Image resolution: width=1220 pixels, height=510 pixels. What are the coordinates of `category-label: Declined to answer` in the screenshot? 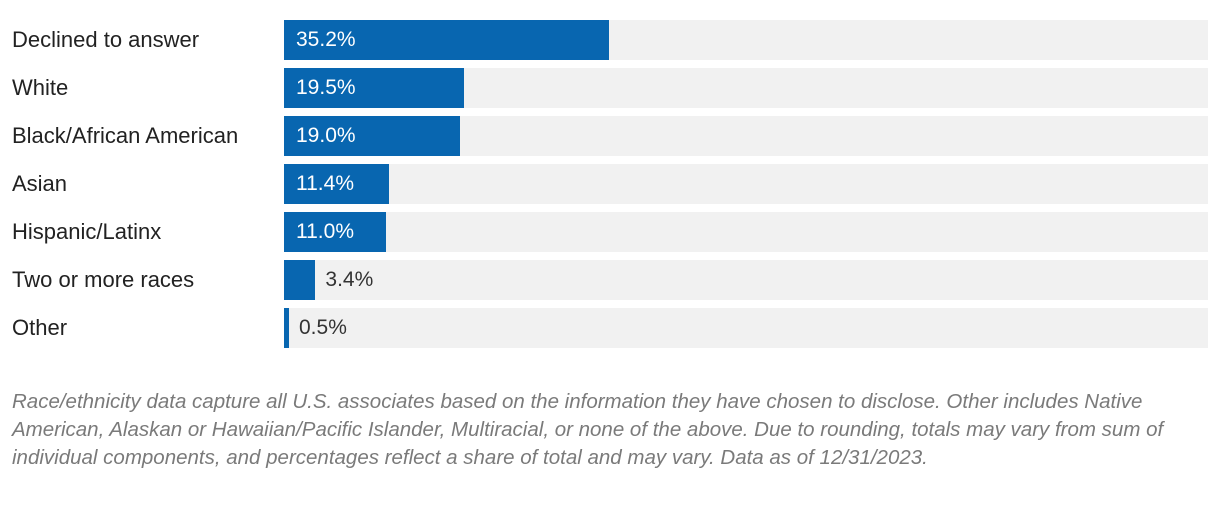 It's located at (106, 39).